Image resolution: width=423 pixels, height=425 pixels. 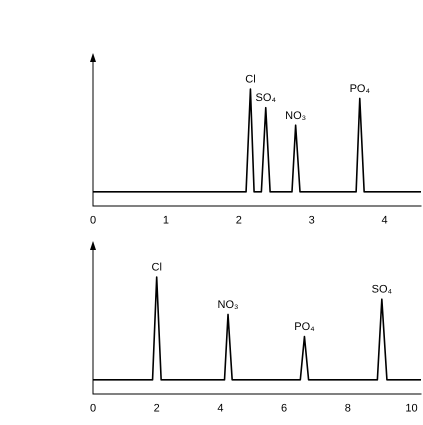 What do you see at coordinates (284, 408) in the screenshot?
I see `x-tick-label: 6` at bounding box center [284, 408].